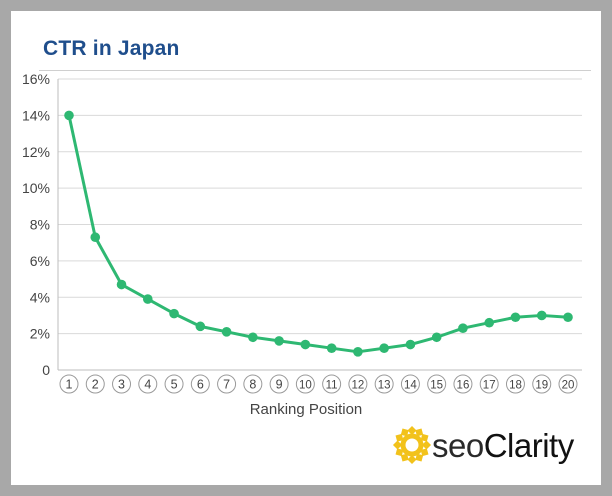  What do you see at coordinates (529, 445) in the screenshot?
I see `logo-suffix: Clarity` at bounding box center [529, 445].